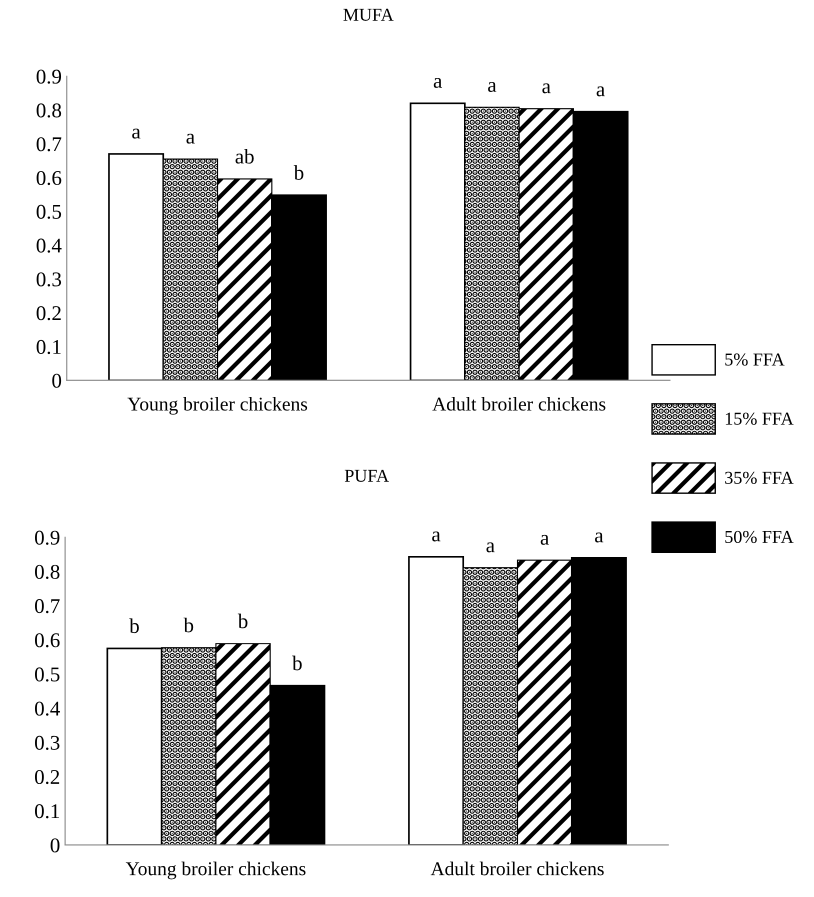 This screenshot has height=897, width=814. I want to click on legend-label: 35% FFA, so click(759, 478).